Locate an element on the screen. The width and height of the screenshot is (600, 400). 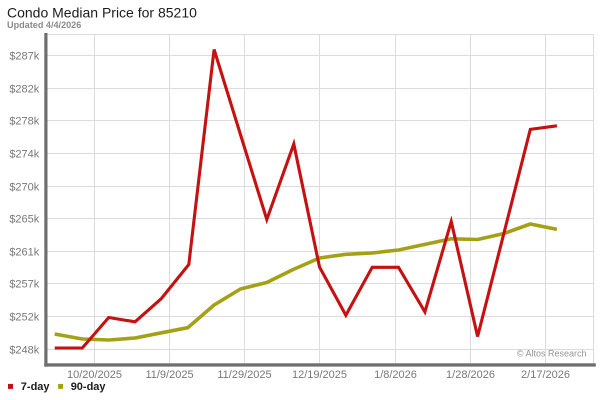
svg-text: 11/29/2025 is located at coordinates (244, 375).